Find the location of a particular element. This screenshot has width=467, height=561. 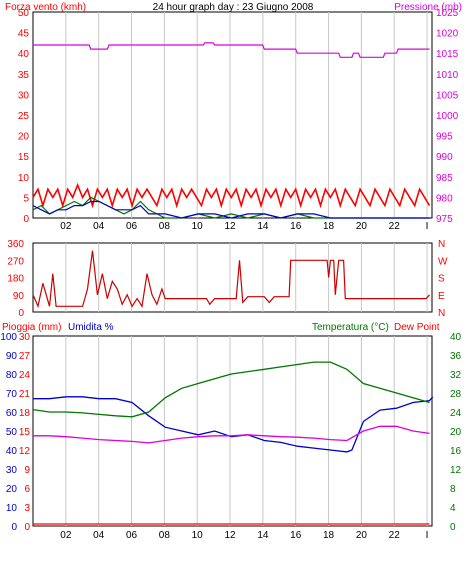

dewpoint-axis-label: Dew Point is located at coordinates (417, 327).